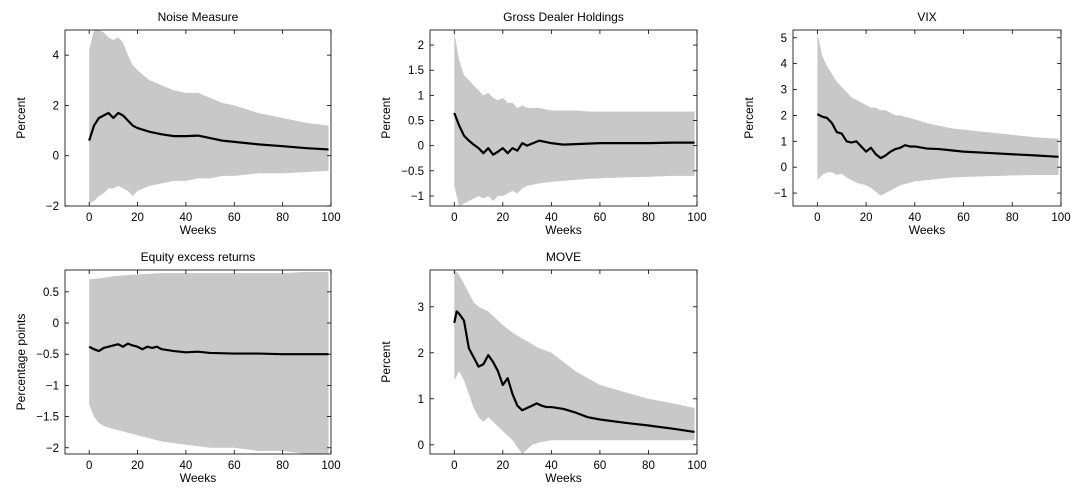 The height and width of the screenshot is (488, 1075). I want to click on chart-2-xtick-label: 20, so click(502, 218).